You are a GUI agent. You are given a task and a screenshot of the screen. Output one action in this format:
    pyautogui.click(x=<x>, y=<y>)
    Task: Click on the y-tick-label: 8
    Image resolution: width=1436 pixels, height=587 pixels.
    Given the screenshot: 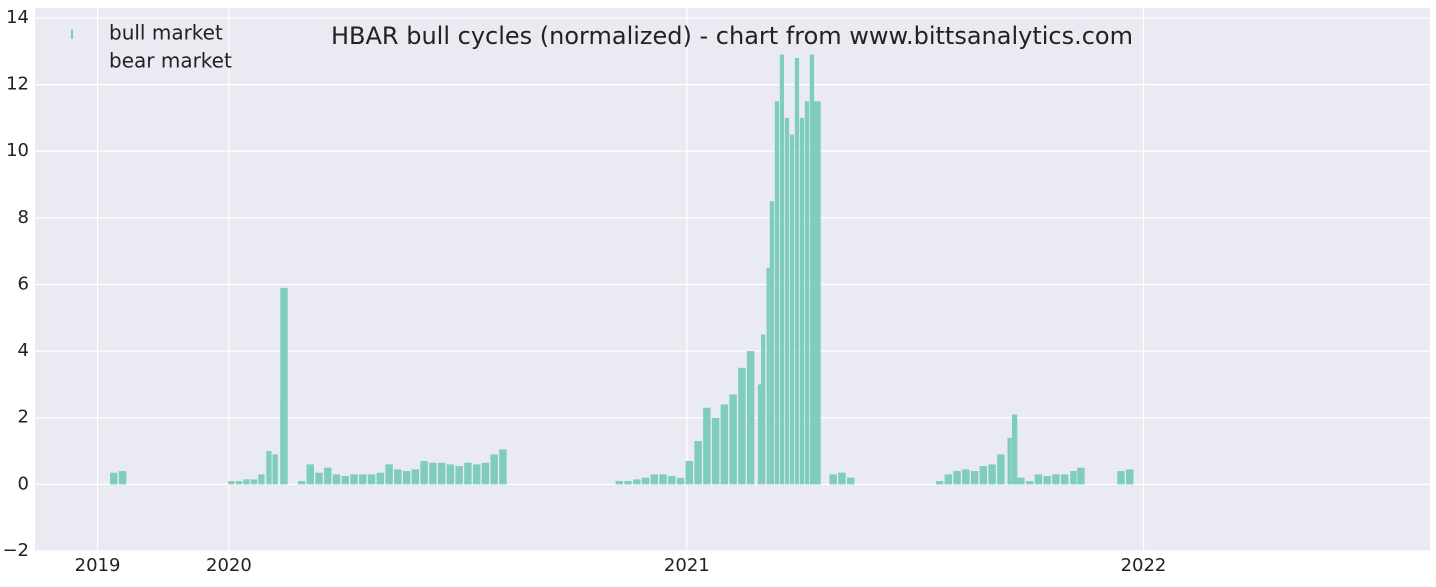 What is the action you would take?
    pyautogui.click(x=23, y=217)
    